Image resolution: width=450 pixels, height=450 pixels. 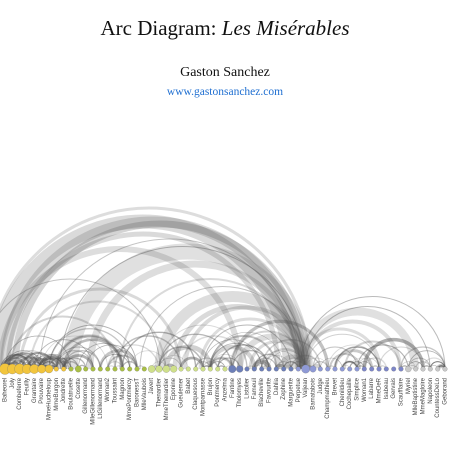 I want to click on node-label: Fameuil, so click(x=255, y=388).